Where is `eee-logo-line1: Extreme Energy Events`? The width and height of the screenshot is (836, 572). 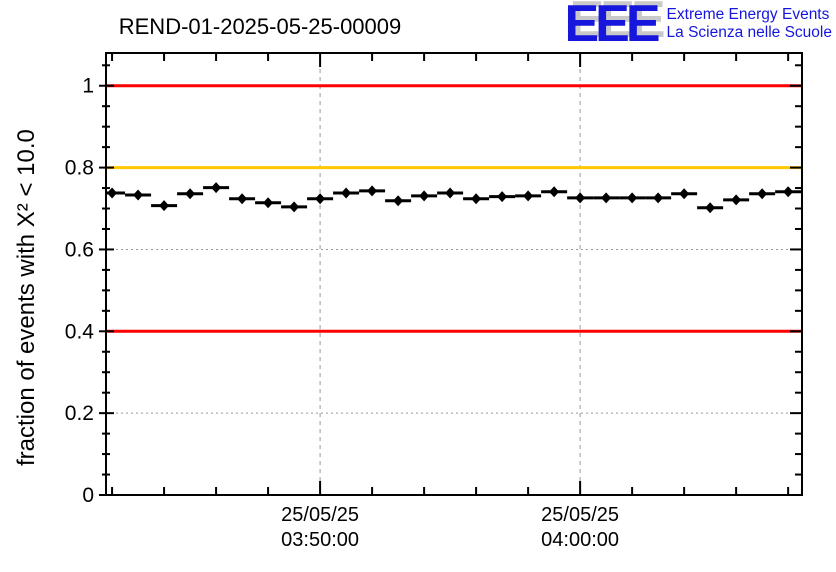 eee-logo-line1: Extreme Energy Events is located at coordinates (748, 14).